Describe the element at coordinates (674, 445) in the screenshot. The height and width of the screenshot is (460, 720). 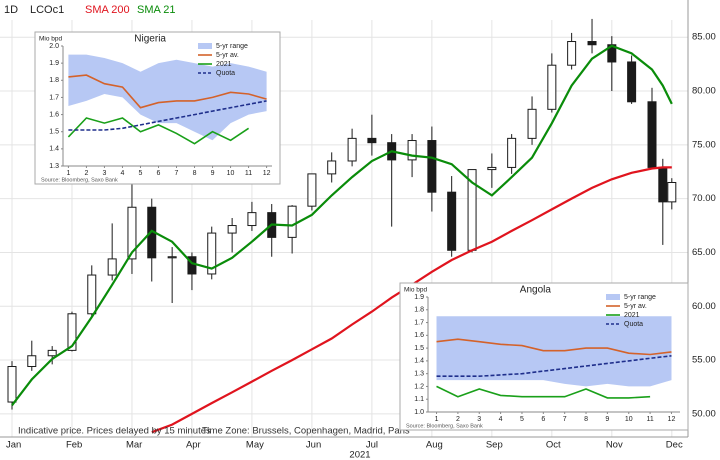
I see `x-tick-label: Dec` at that location.